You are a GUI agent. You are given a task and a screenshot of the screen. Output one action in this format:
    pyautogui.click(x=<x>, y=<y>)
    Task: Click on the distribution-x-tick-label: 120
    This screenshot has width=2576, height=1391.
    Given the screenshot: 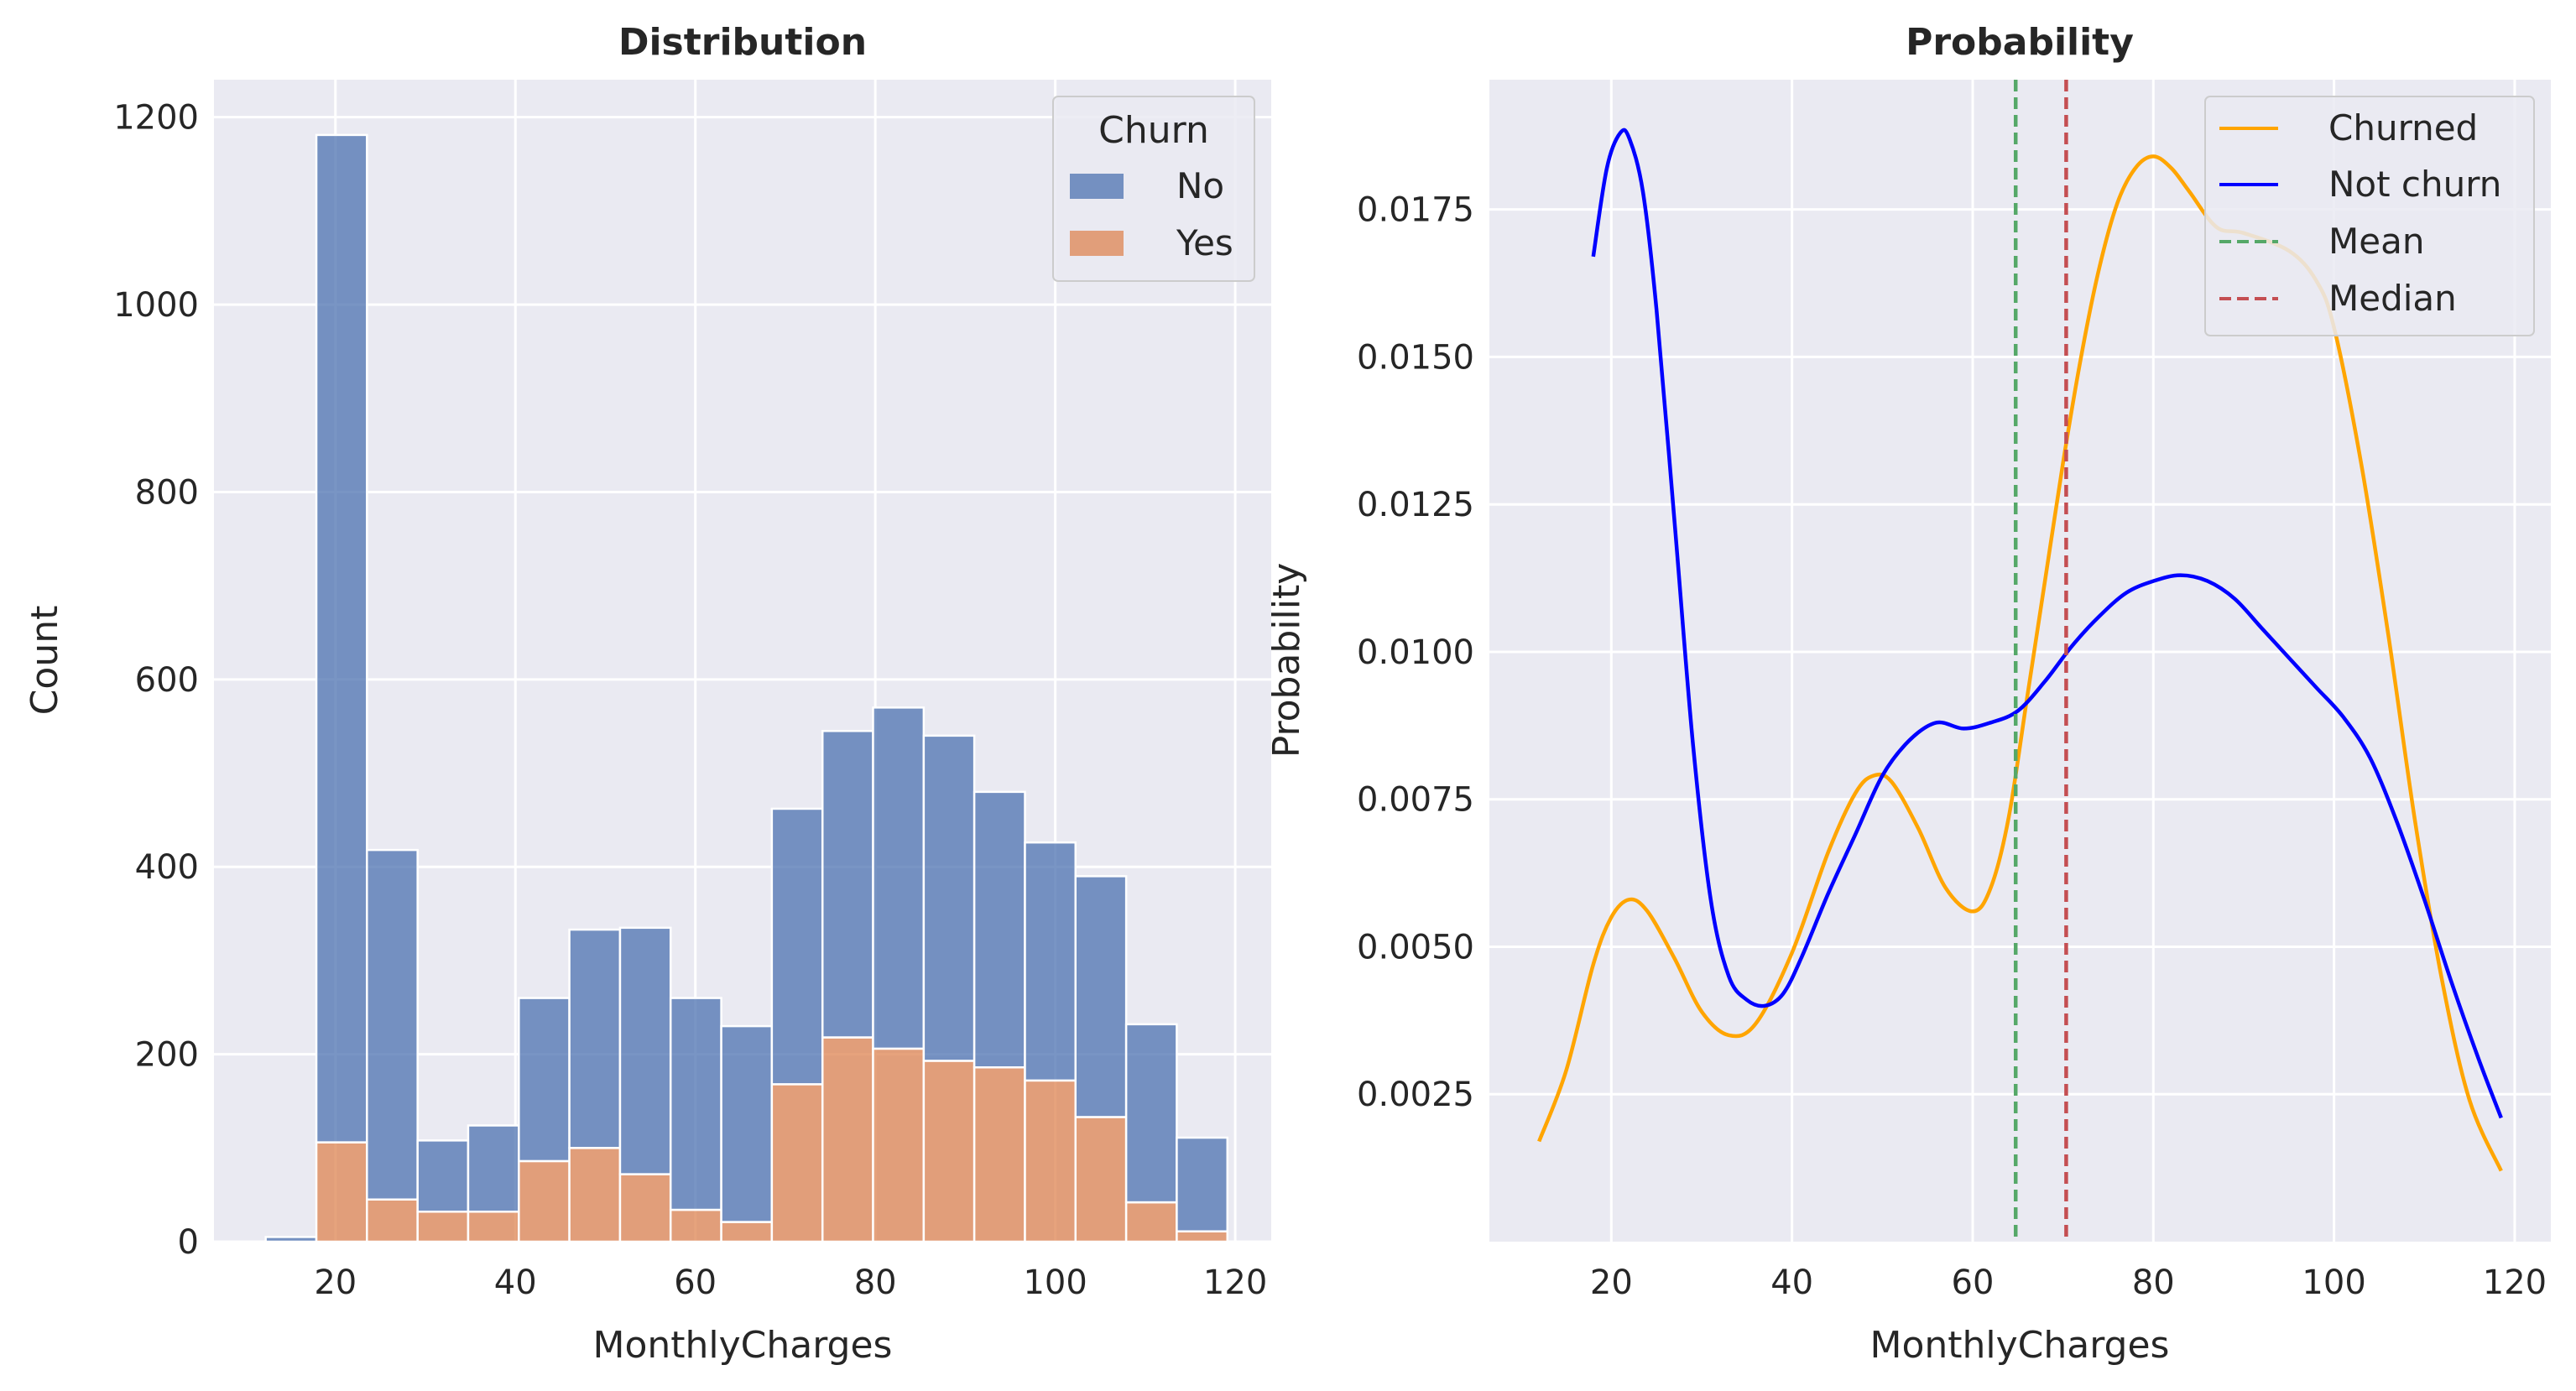 What is the action you would take?
    pyautogui.click(x=1235, y=1282)
    